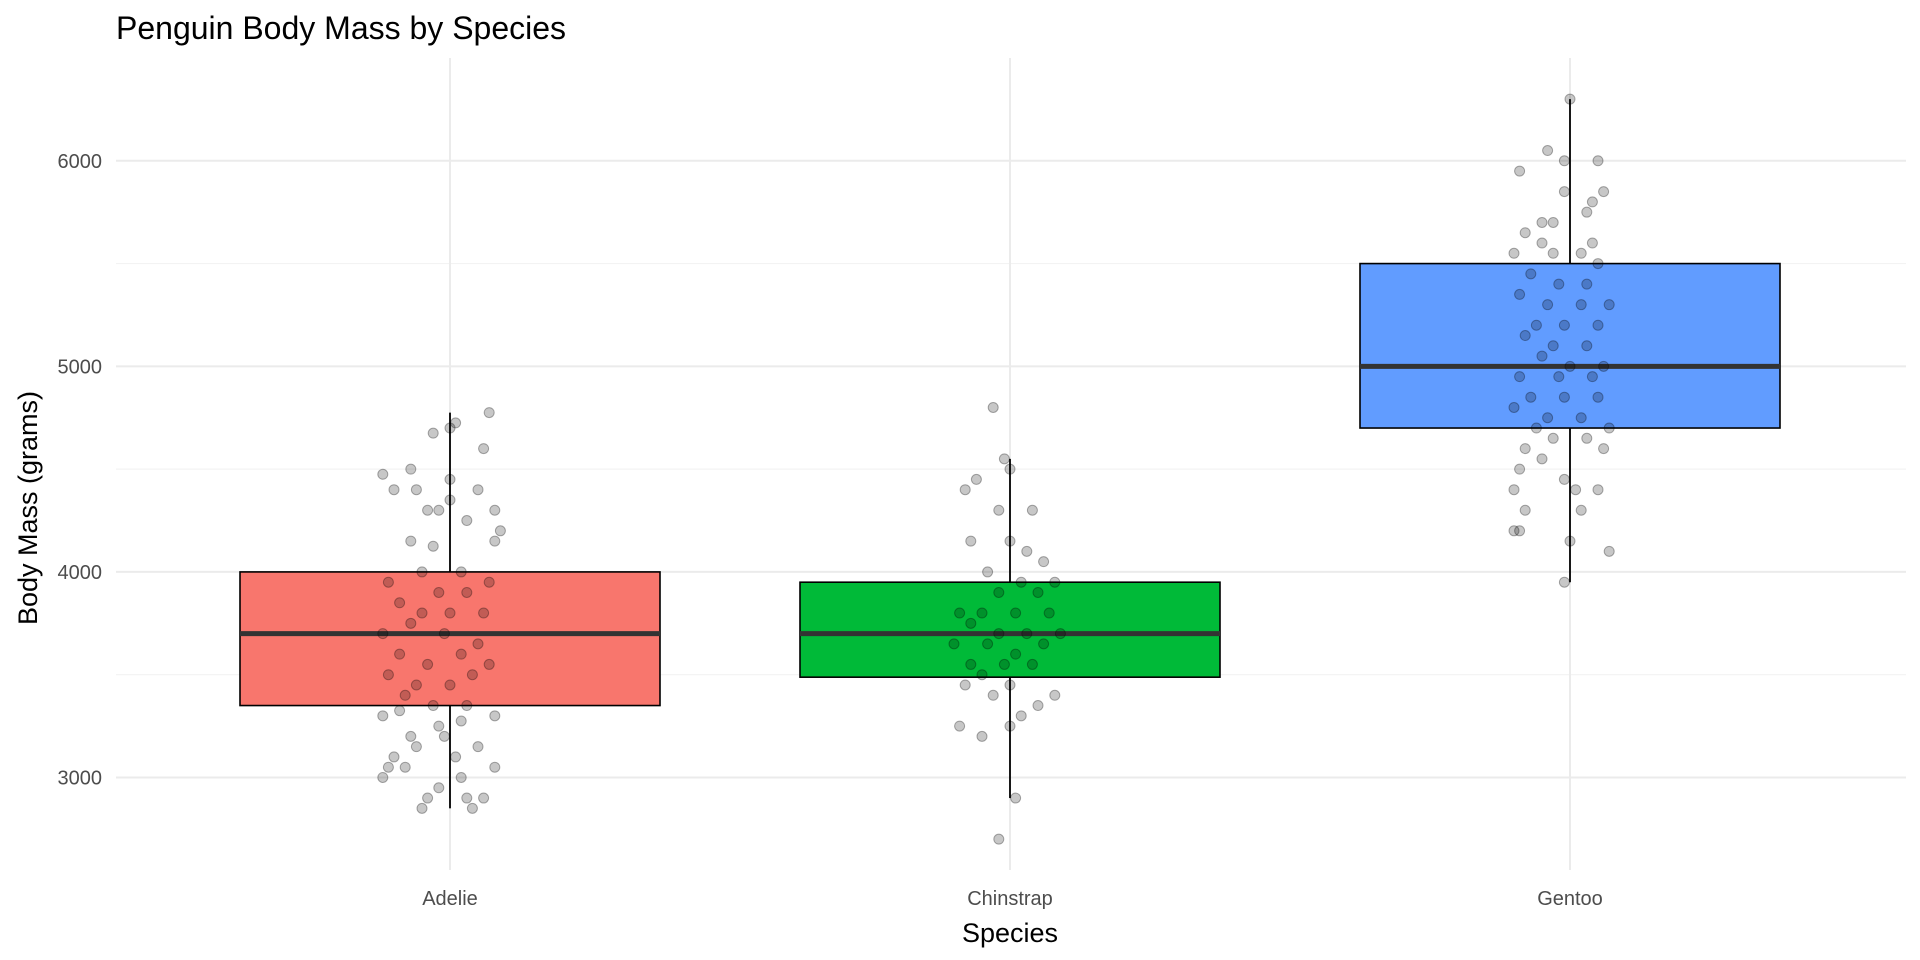 The width and height of the screenshot is (1920, 960). Describe the element at coordinates (80, 573) in the screenshot. I see `y-tick-label: 4000` at that location.